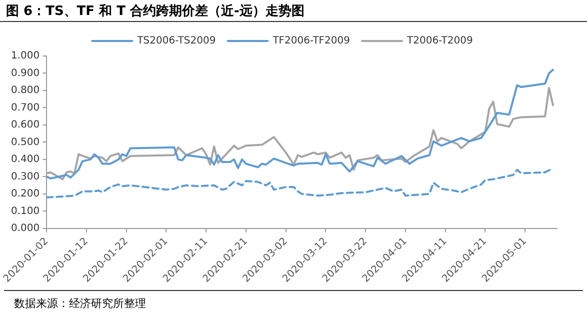 The image size is (587, 318). I want to click on source-note: 数据来源：经济研究所整理, so click(80, 303).